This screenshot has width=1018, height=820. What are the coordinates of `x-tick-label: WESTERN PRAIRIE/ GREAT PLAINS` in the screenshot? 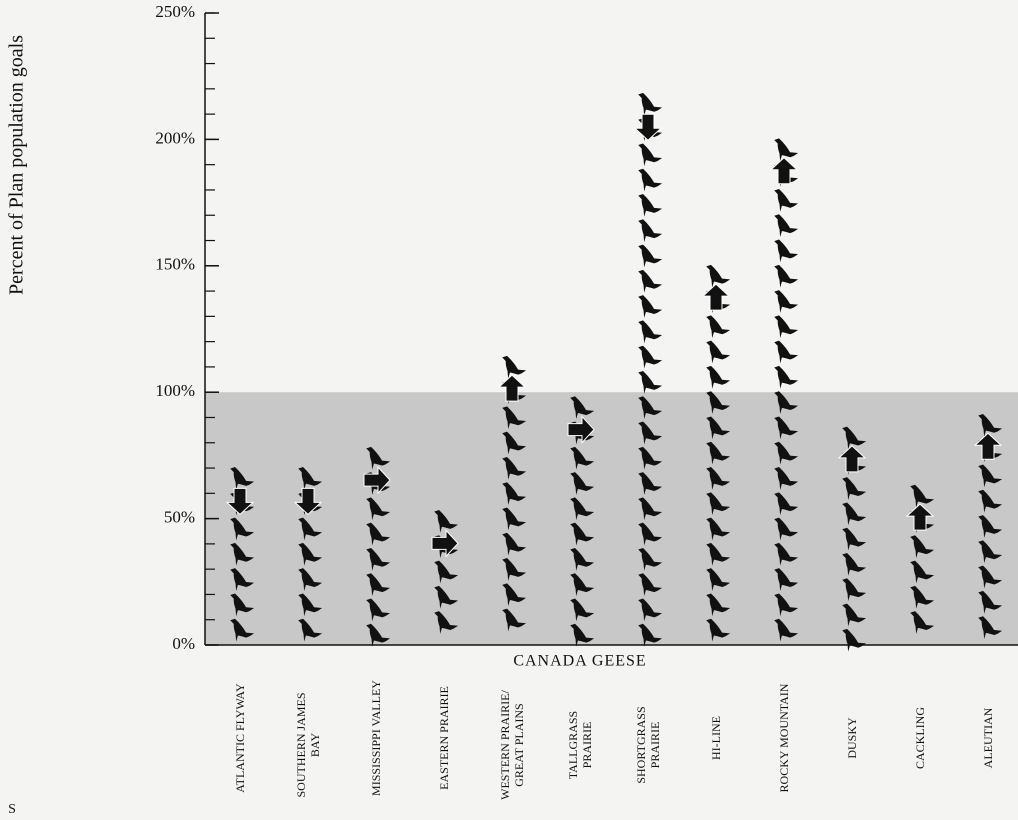 It's located at (512, 745).